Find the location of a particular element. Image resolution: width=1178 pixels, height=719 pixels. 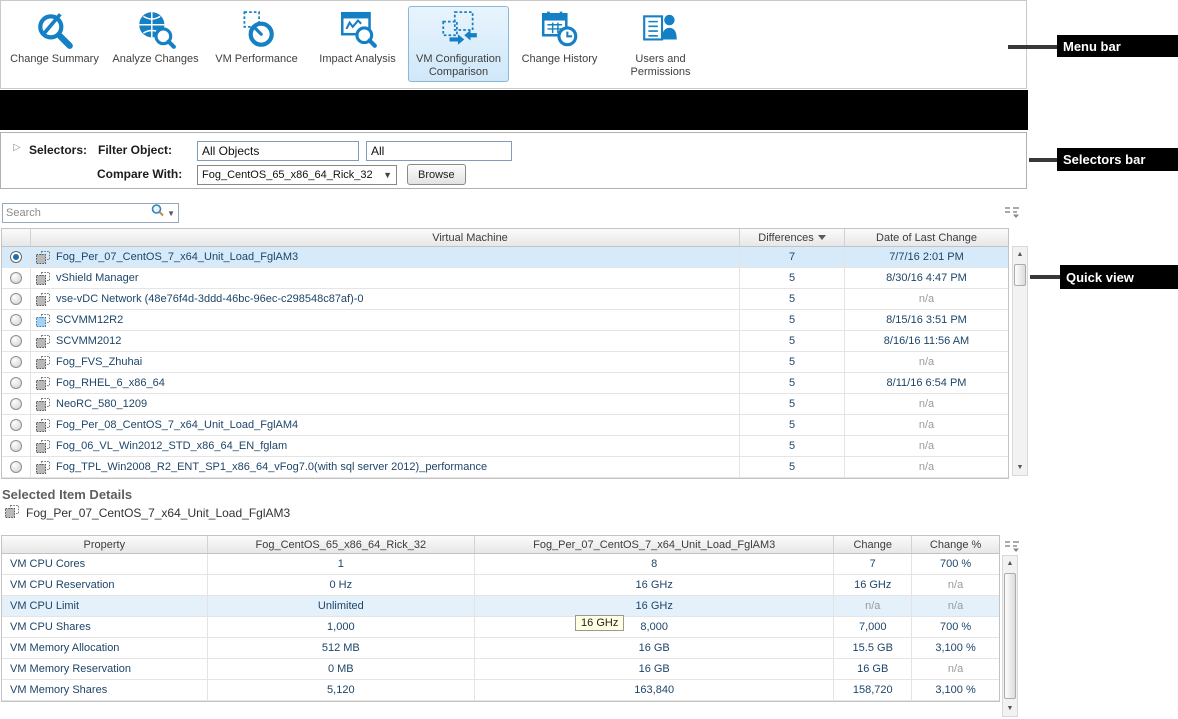

filter-object-input is located at coordinates (278, 151).